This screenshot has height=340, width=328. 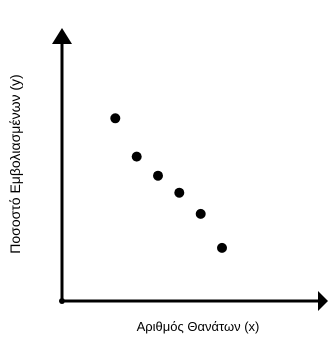 I want to click on data-points, so click(x=168, y=183).